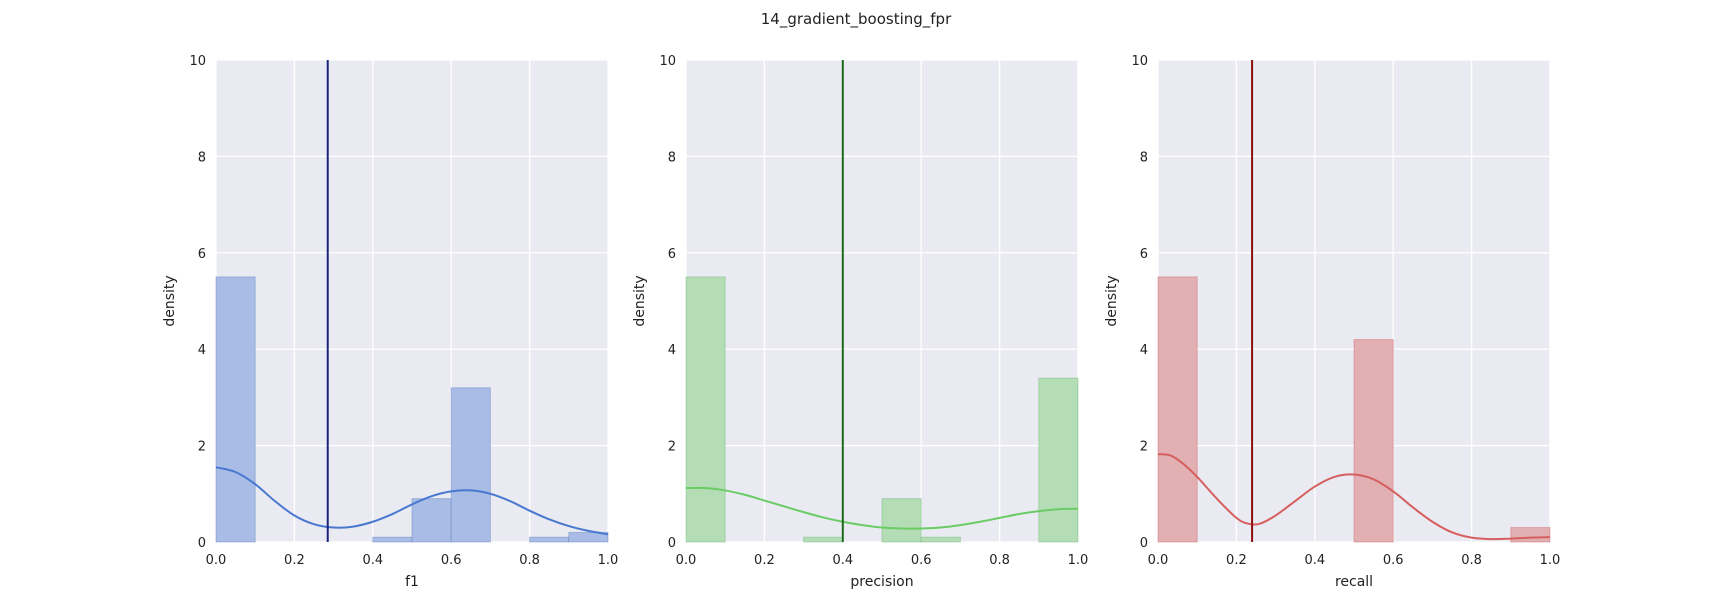 Image resolution: width=1712 pixels, height=600 pixels. What do you see at coordinates (1354, 582) in the screenshot?
I see `x-axis-label: recall` at bounding box center [1354, 582].